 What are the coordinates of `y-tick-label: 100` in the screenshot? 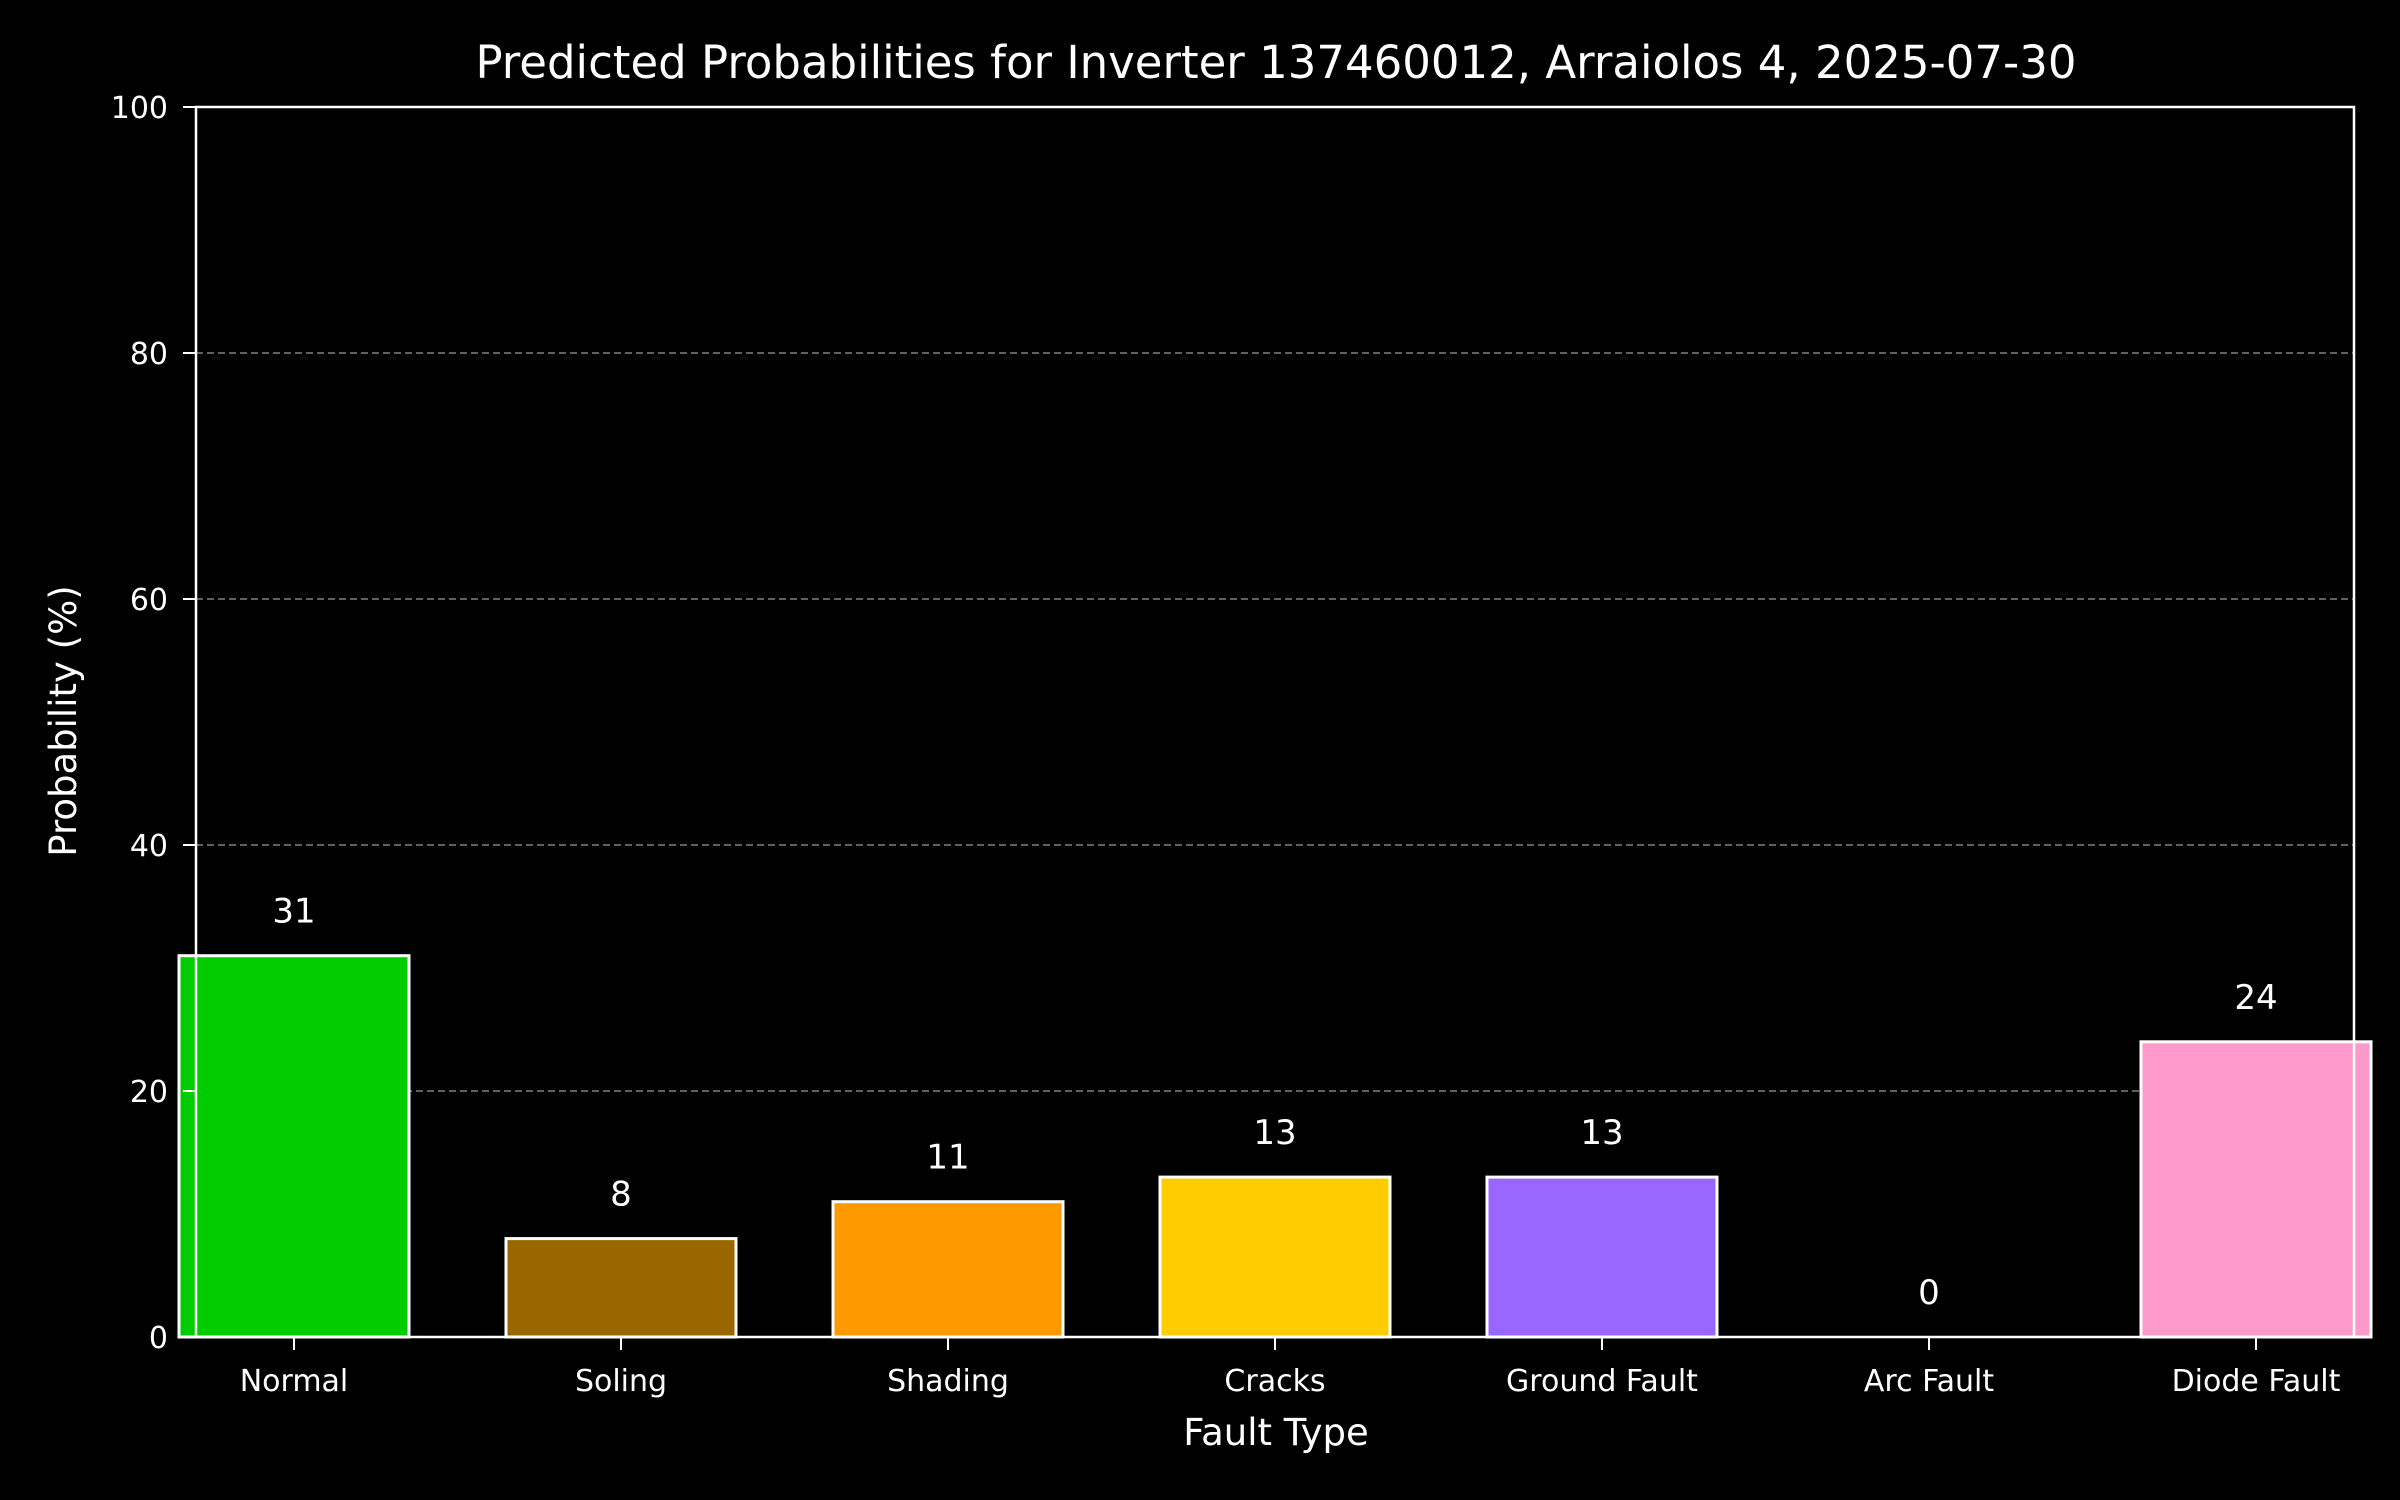 It's located at (139, 108).